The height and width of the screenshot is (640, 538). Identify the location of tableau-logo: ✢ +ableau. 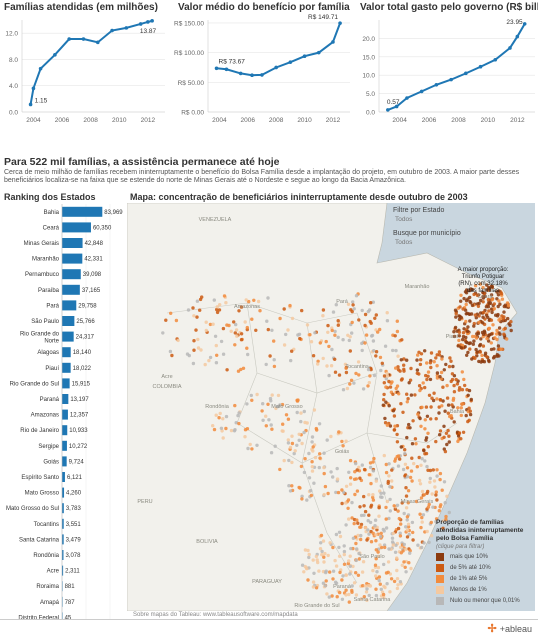
(509, 628).